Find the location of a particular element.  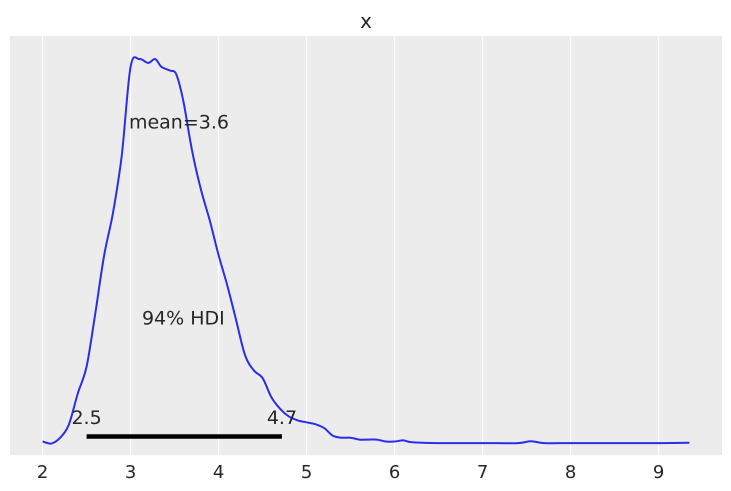

x-tick-label: 3 is located at coordinates (130, 472).